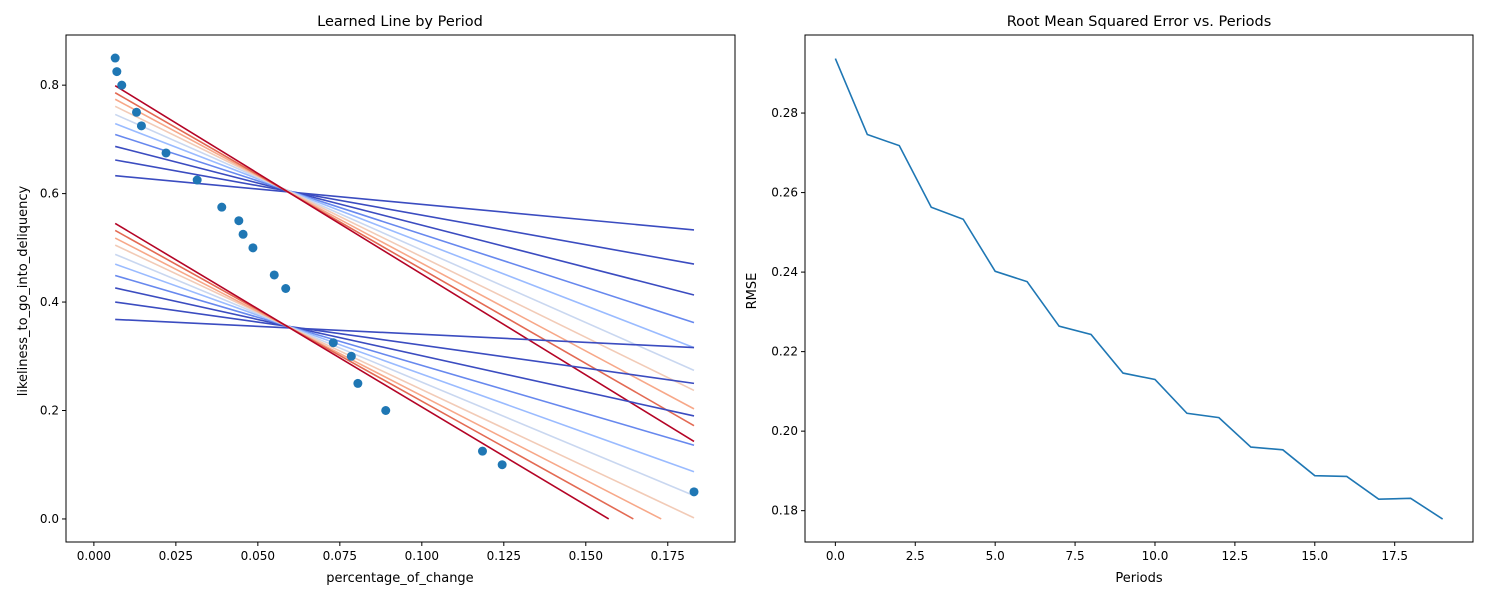 This screenshot has height=600, width=1500. Describe the element at coordinates (1117, 552) in the screenshot. I see `x-axis-ticks: 0.0 2.5 5.0 7.5 10.0 12.5 15.0 17.5` at that location.